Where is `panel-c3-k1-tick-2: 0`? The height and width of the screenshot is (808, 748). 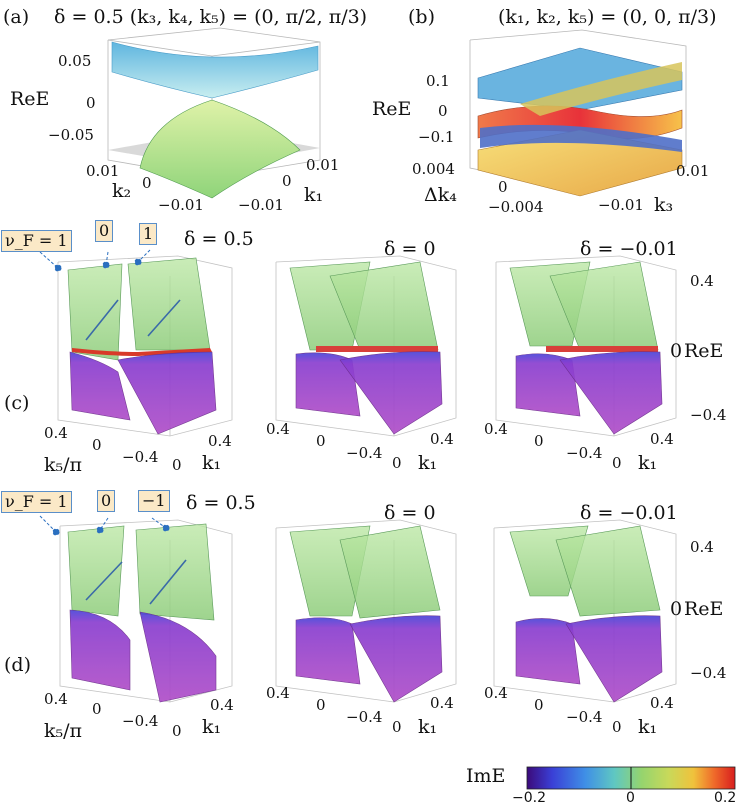 panel-c3-k1-tick-2: 0 is located at coordinates (617, 463).